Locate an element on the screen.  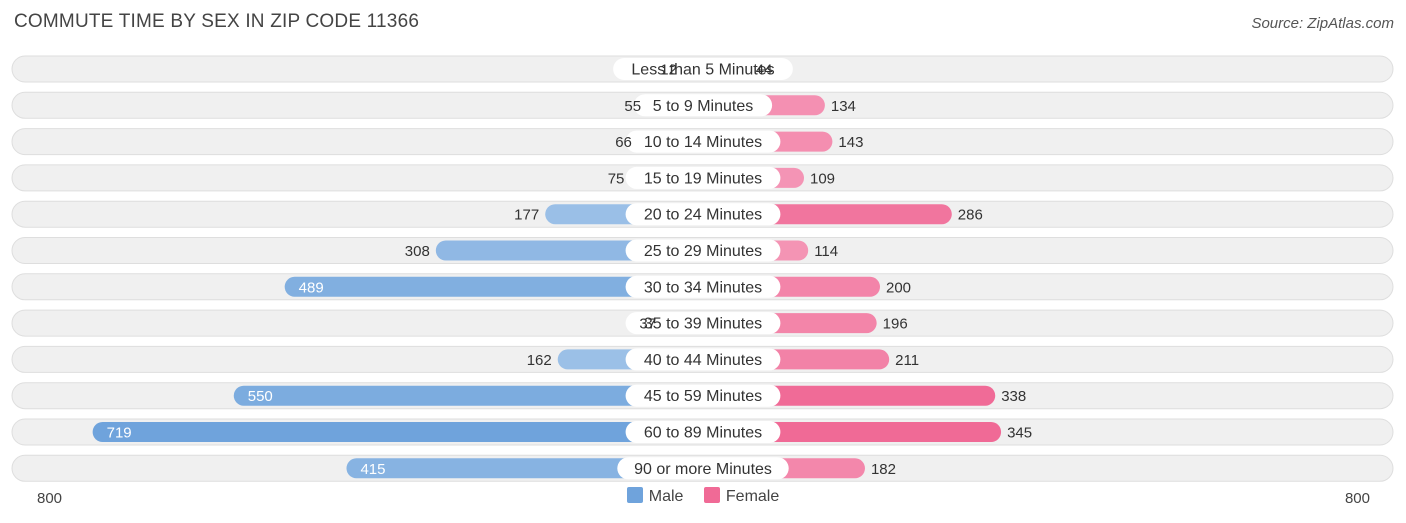
category-label: 20 to 24 Minutes is located at coordinates (703, 215).